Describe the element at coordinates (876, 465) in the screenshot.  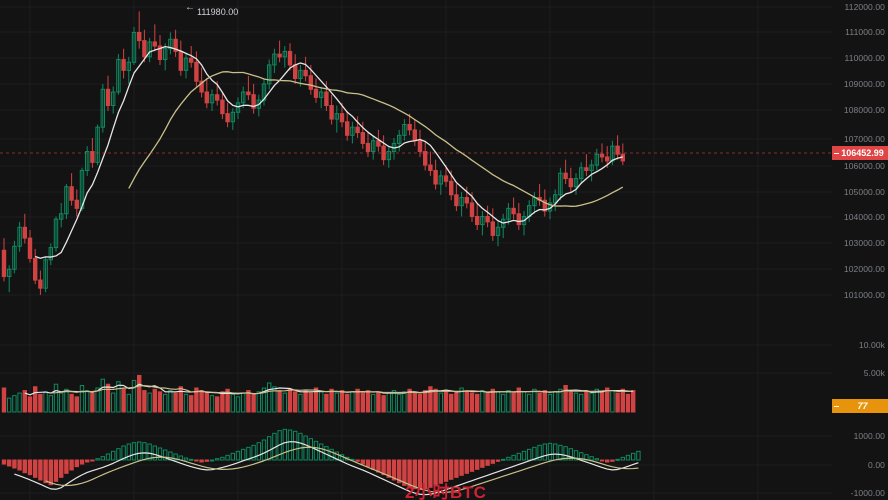
I see `axis-tick-label: 0.00` at that location.